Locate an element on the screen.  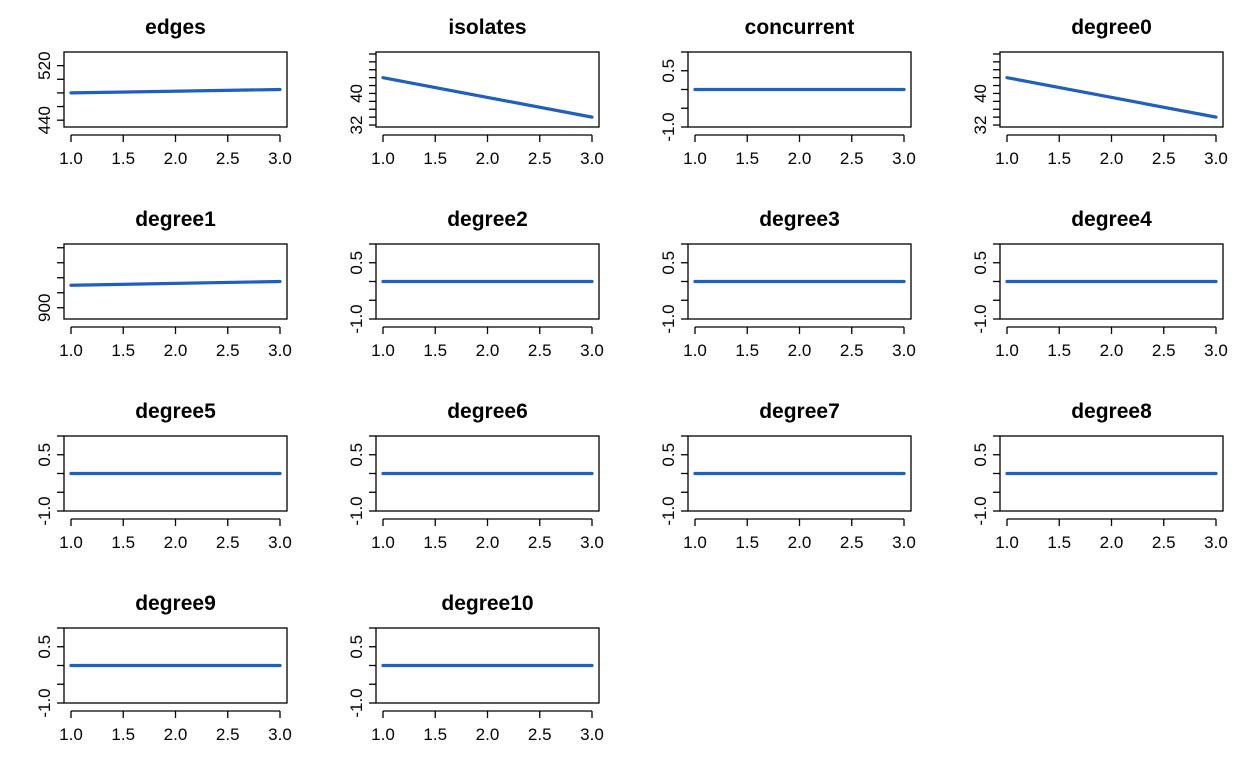
plot-frame is located at coordinates (1111, 89).